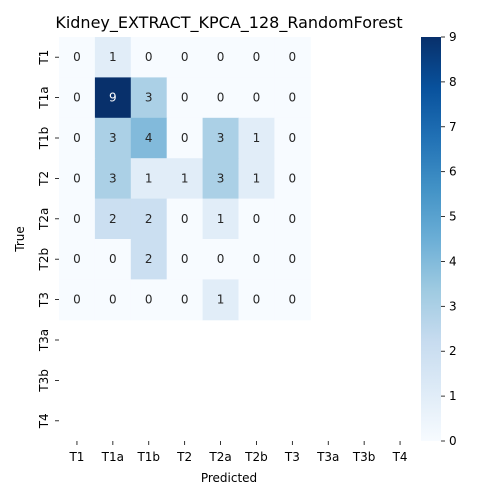 Image resolution: width=500 pixels, height=500 pixels. What do you see at coordinates (219, 457) in the screenshot?
I see `x-tick-label: T2a` at bounding box center [219, 457].